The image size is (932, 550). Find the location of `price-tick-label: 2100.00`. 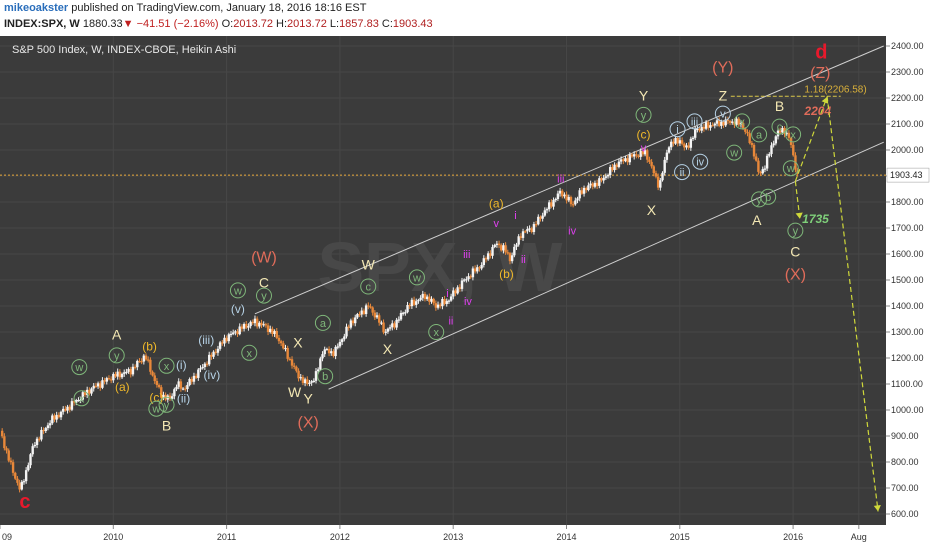

price-tick-label: 2100.00 is located at coordinates (907, 124).